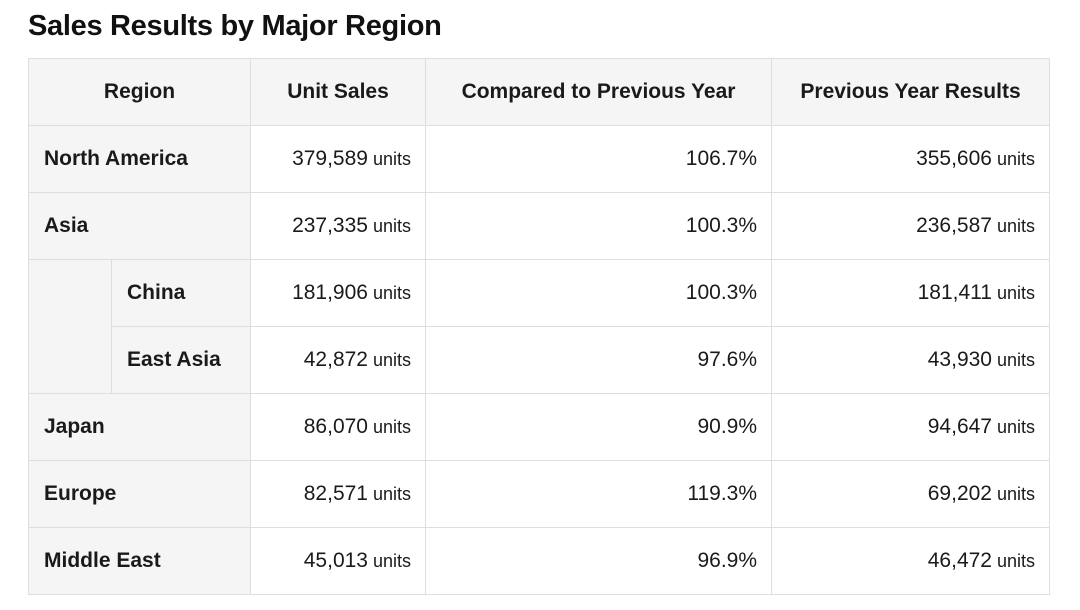 Image resolution: width=1080 pixels, height=610 pixels. I want to click on compared-cell: 90.9%, so click(599, 427).